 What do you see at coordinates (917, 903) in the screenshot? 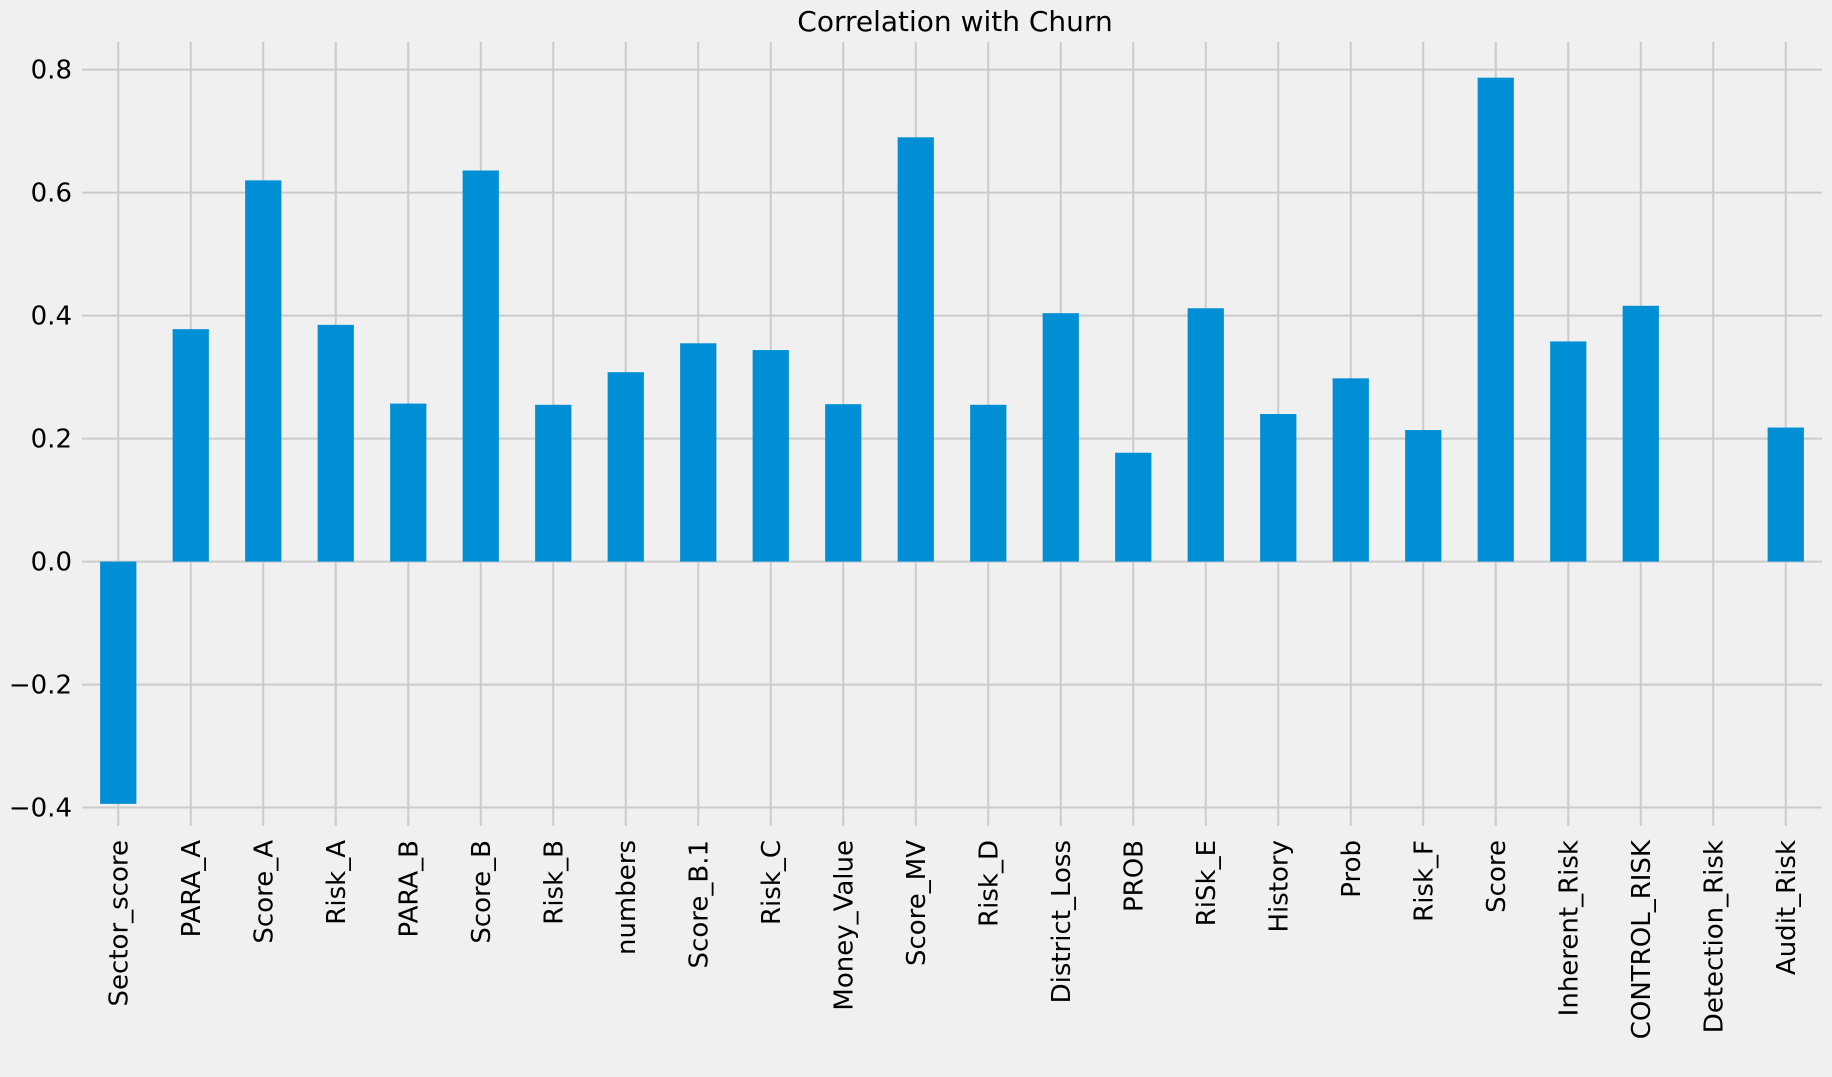
I see `x-tick-label: Score_MV` at bounding box center [917, 903].